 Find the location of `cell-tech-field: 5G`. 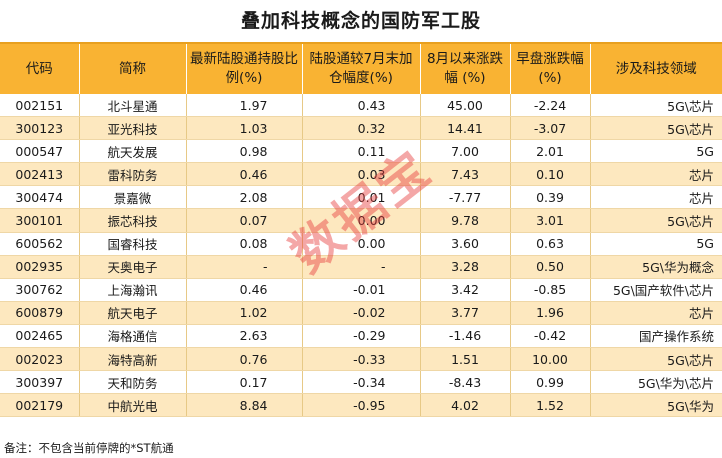

cell-tech-field: 5G is located at coordinates (656, 151).